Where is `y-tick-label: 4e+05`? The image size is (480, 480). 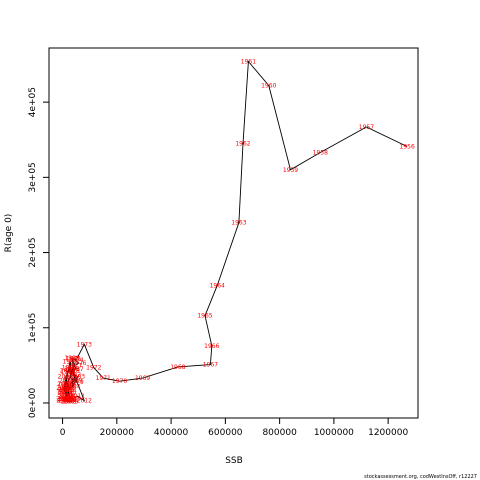
y-tick-label: 4e+05 is located at coordinates (33, 102).